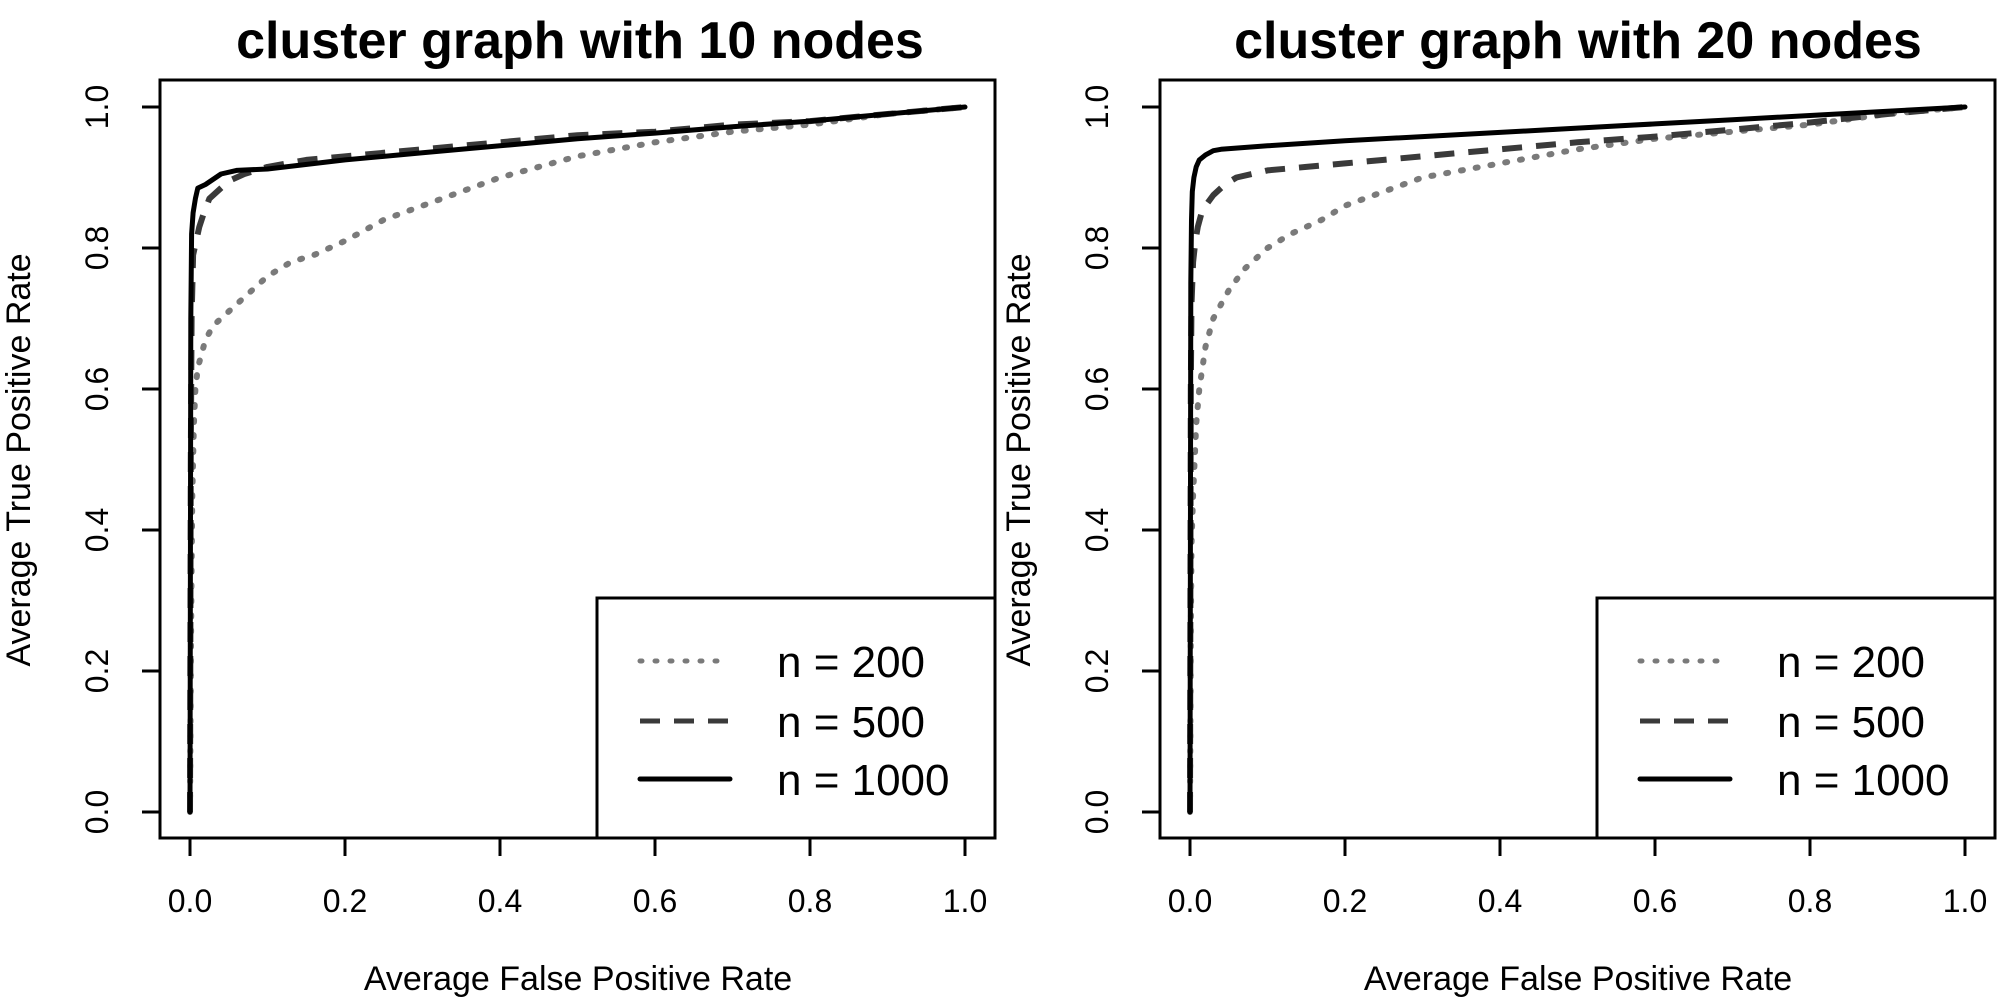  I want to click on chart-title: cluster graph with 20 nodes, so click(1578, 41).